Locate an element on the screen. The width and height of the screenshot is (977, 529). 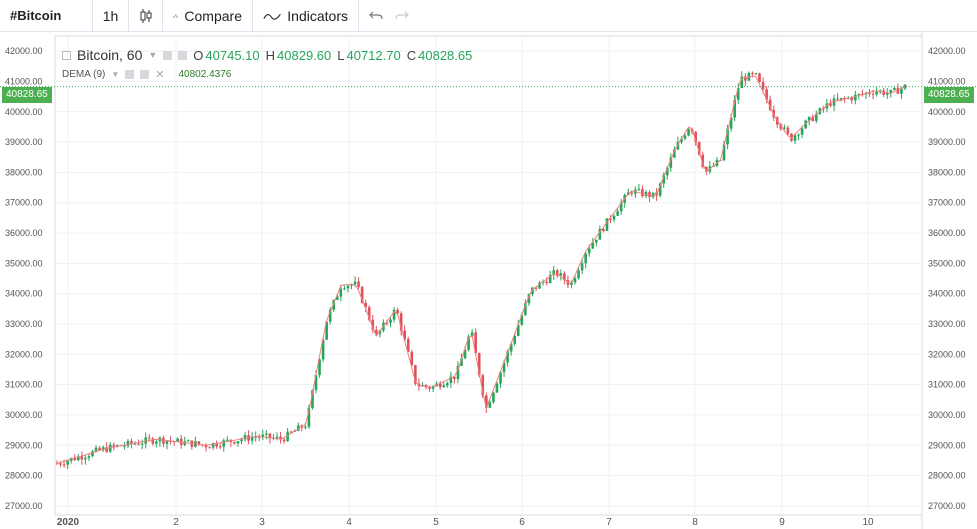
y-tick-label-right: 36000.00 is located at coordinates (947, 233).